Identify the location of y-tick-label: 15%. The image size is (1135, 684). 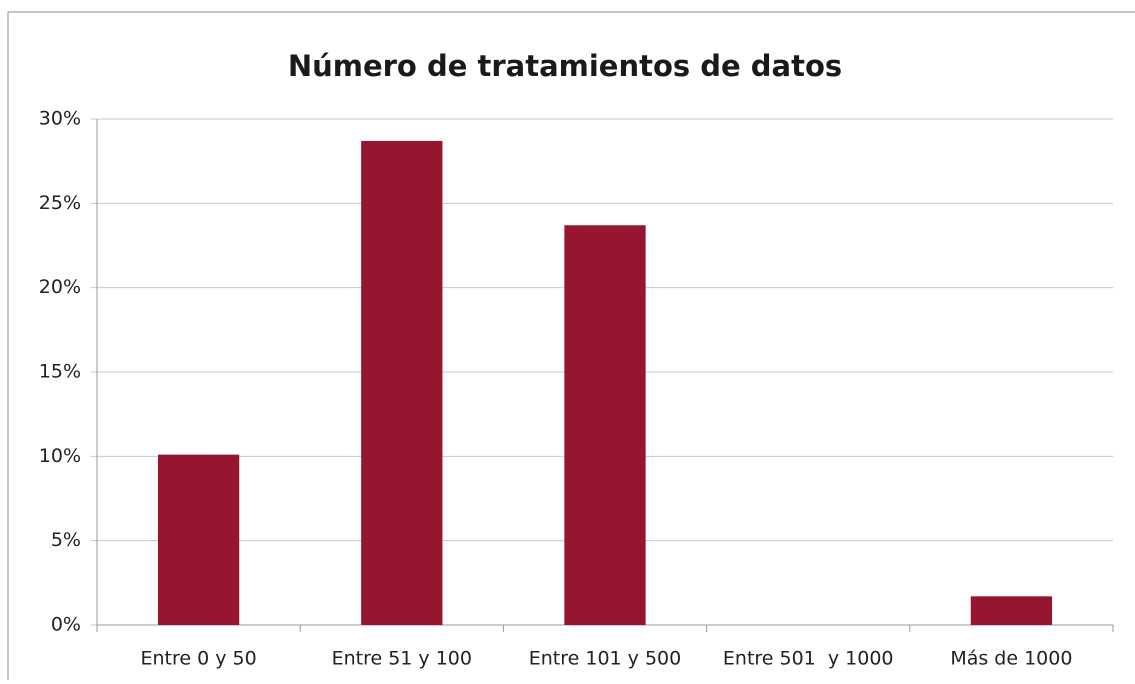
(60, 372).